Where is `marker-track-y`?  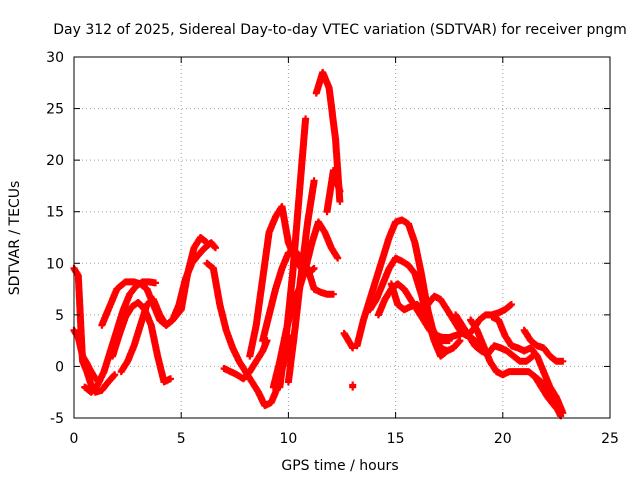
marker-track-y is located at coordinates (543, 345).